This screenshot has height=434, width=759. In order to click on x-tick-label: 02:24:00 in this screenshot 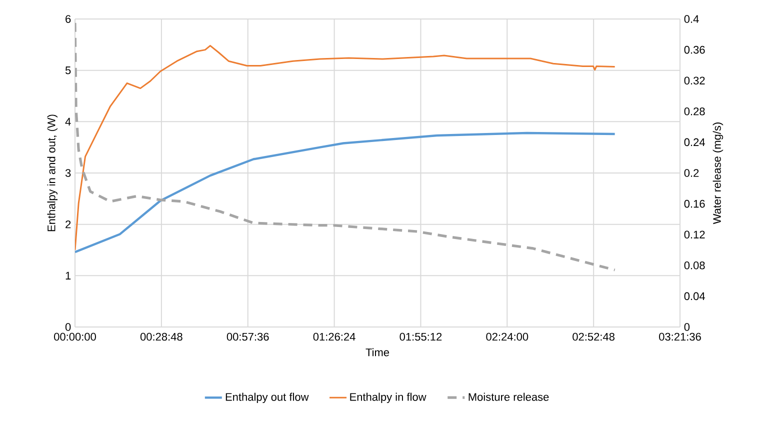, I will do `click(507, 336)`.